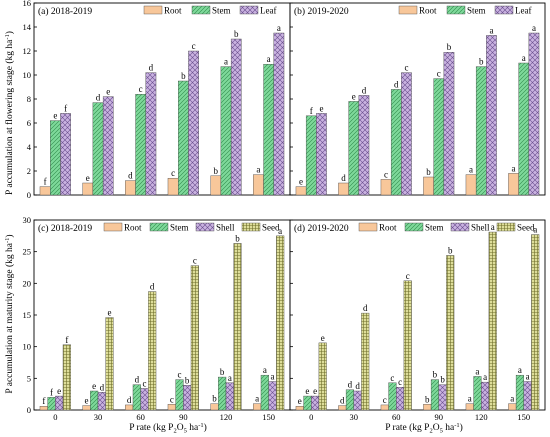  I want to click on legend-label: Stem, so click(221, 11).